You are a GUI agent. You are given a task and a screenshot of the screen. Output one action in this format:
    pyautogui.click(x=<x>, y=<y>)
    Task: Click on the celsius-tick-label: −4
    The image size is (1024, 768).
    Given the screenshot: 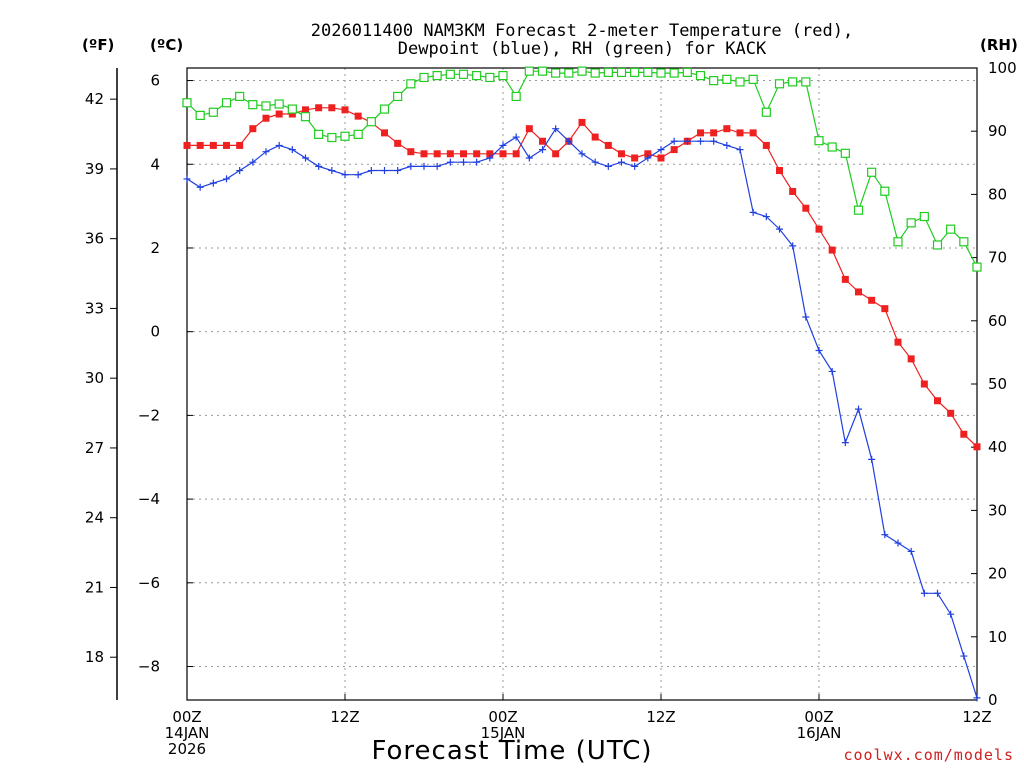 What is the action you would take?
    pyautogui.click(x=149, y=499)
    